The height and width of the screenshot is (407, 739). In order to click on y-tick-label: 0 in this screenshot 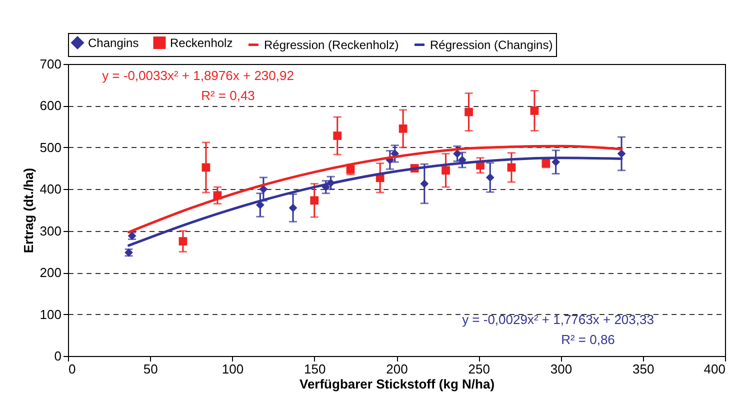, I will do `click(58, 356)`.